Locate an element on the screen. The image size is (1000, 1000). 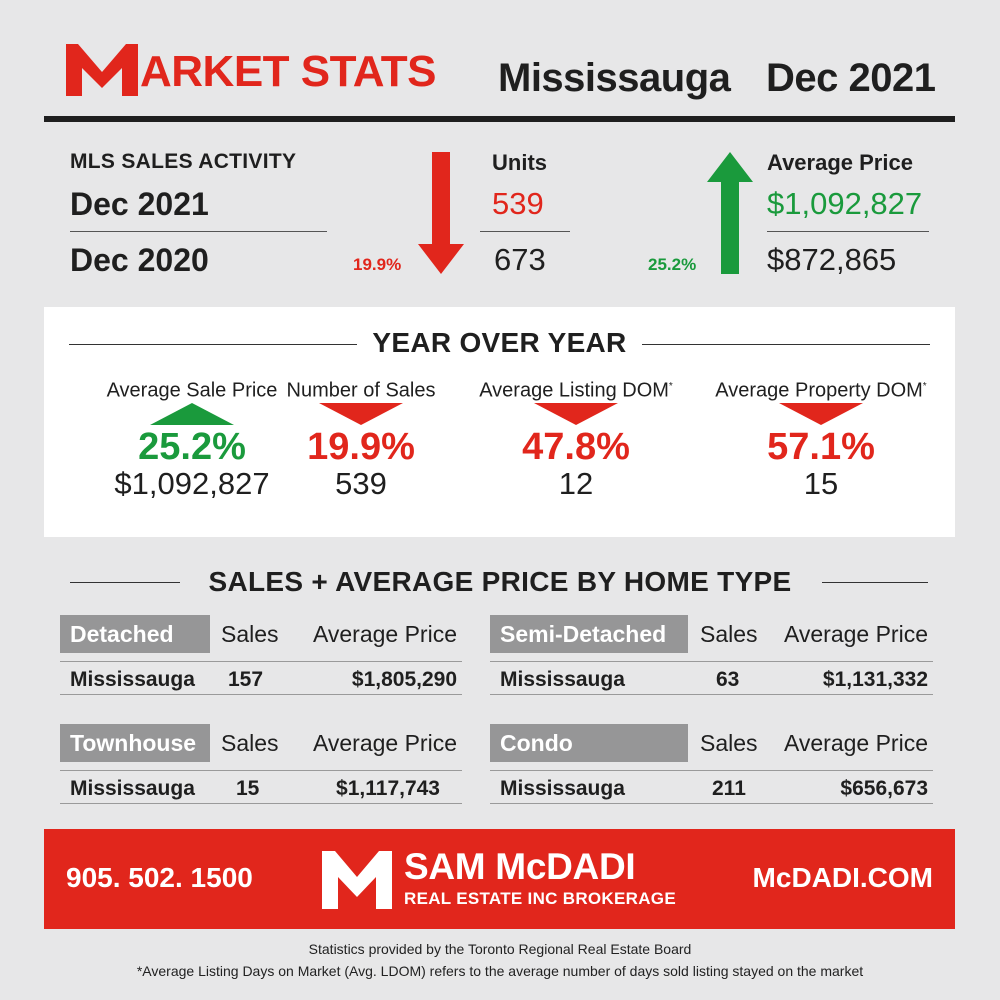
units-divider is located at coordinates (525, 231).